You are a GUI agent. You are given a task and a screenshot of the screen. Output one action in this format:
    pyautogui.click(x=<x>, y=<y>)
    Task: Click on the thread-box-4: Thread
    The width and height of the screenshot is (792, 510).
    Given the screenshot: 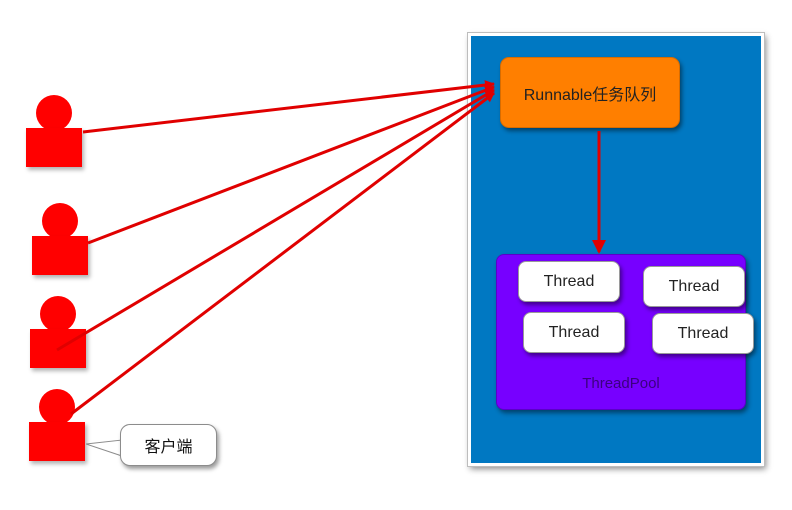 What is the action you would take?
    pyautogui.click(x=703, y=333)
    